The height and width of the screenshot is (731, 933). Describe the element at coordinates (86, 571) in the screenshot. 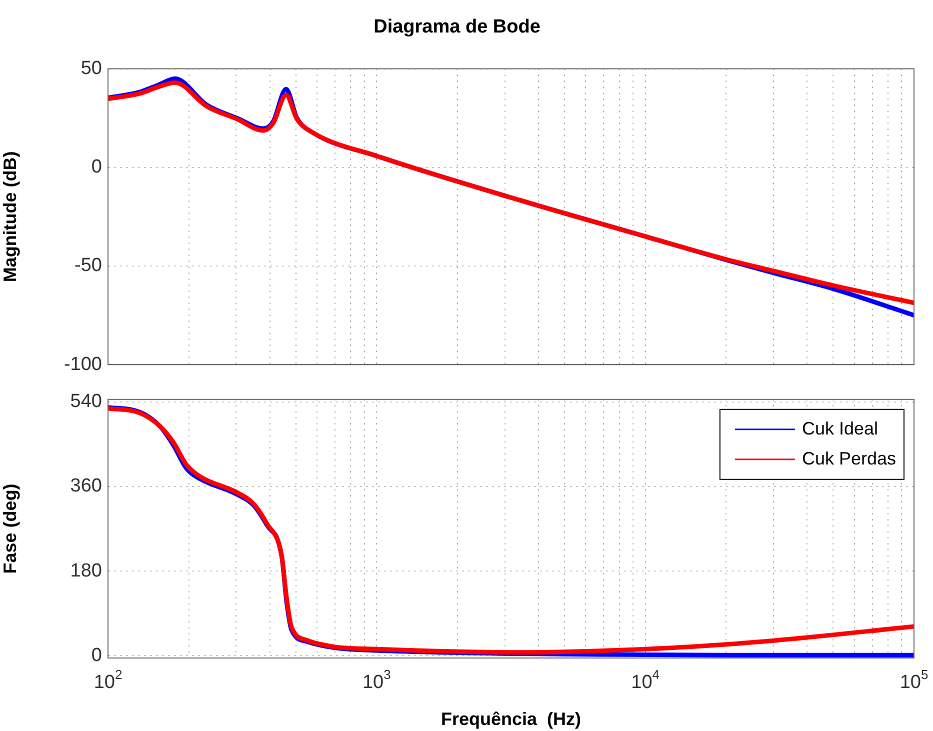

I see `y-tick-label: 180` at that location.